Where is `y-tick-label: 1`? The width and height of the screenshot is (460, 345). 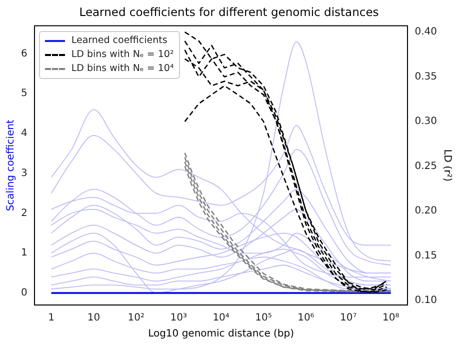 y-tick-label: 1 is located at coordinates (24, 253).